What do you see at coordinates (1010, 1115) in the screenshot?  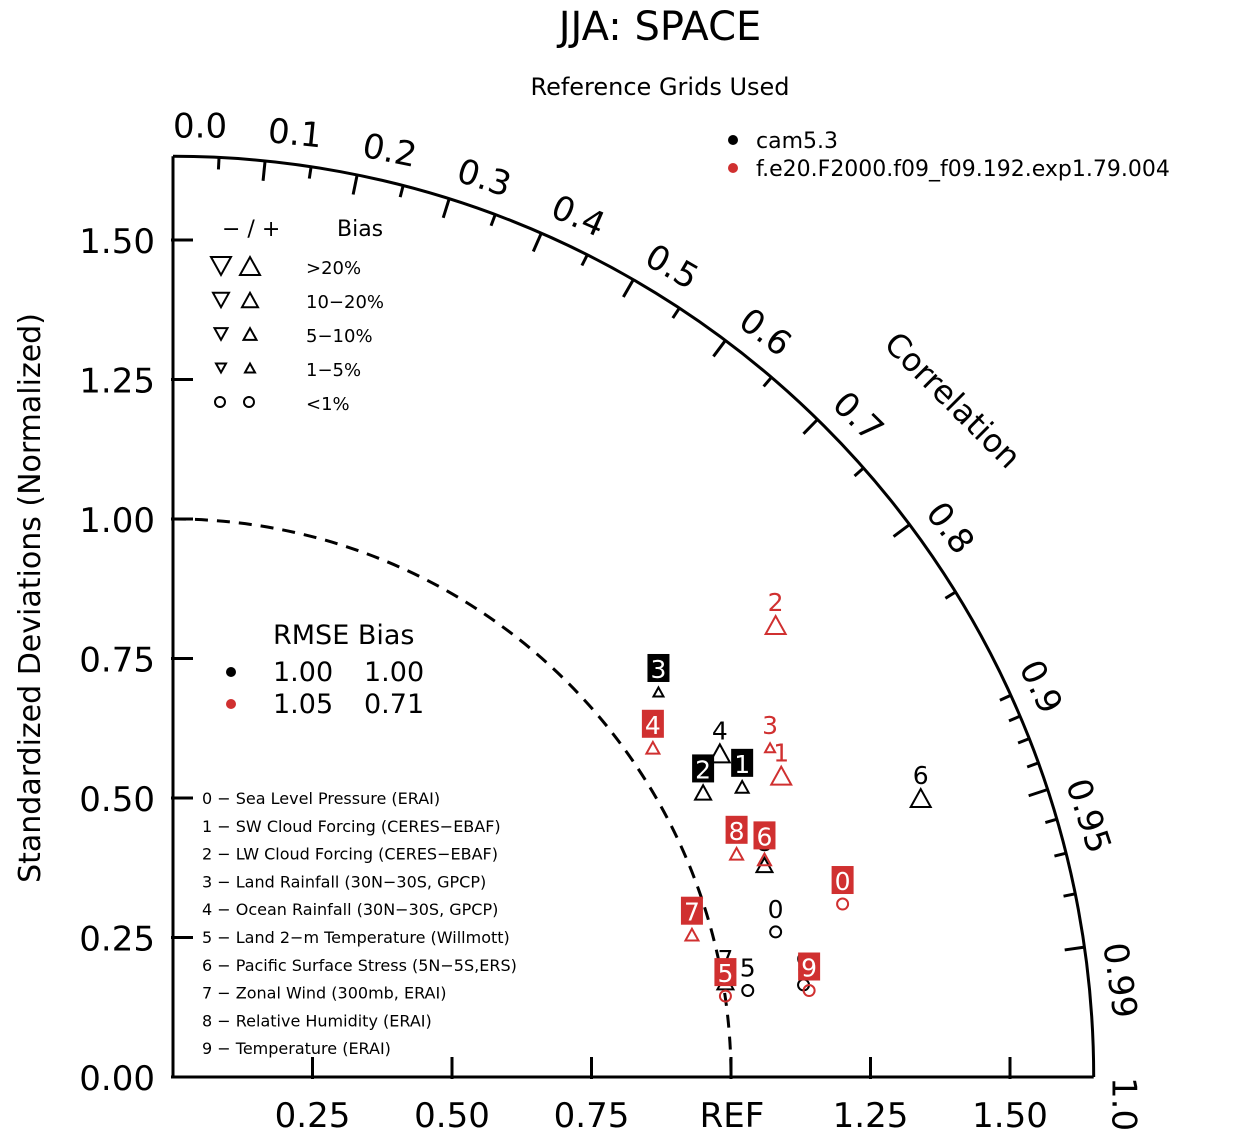 I see `x-tick-label: 1.50` at bounding box center [1010, 1115].